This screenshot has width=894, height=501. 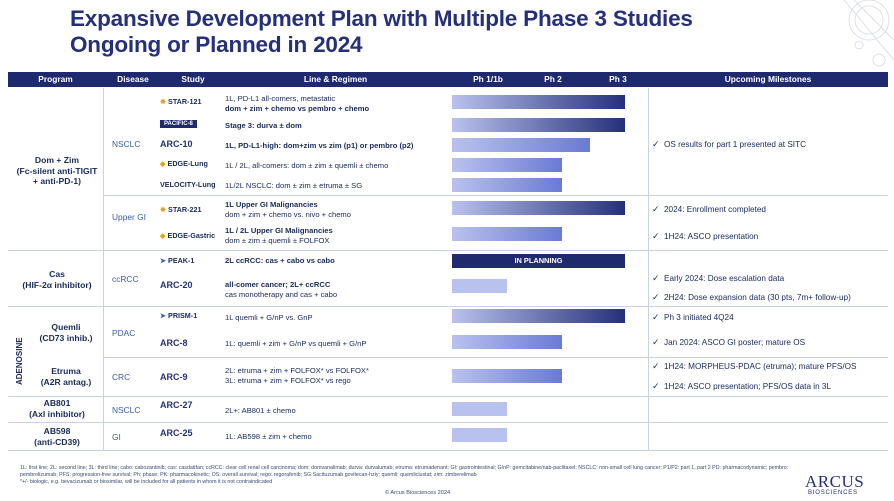 I want to click on study-edge-lung: ◆ EDGE-Lung, so click(x=184, y=163).